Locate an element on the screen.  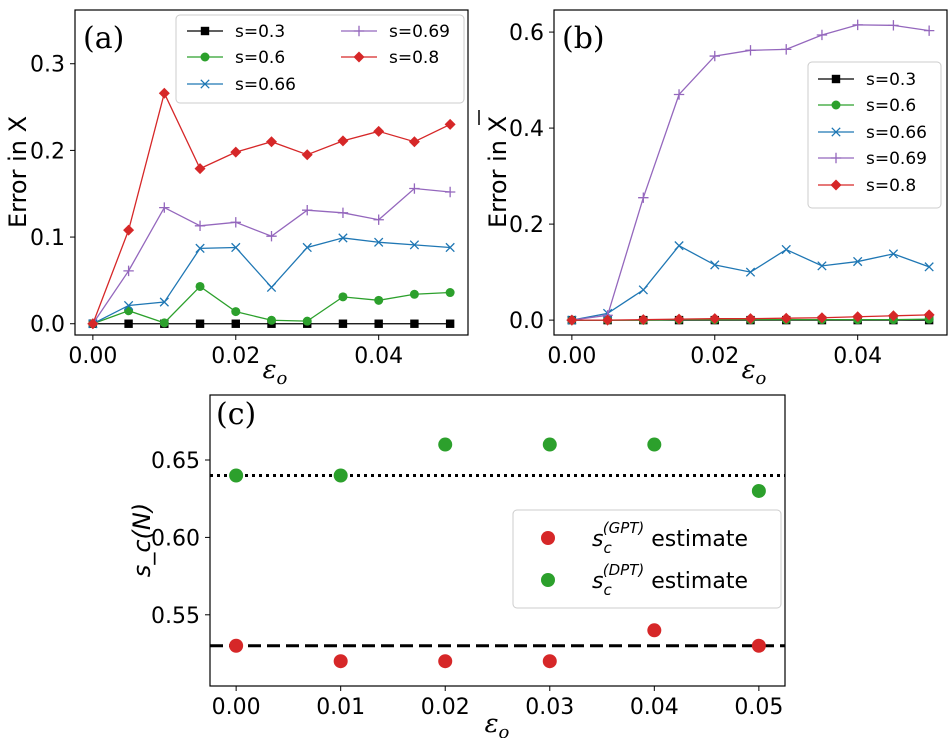
panel-a-point-s=0.66-7 is located at coordinates (343, 238).